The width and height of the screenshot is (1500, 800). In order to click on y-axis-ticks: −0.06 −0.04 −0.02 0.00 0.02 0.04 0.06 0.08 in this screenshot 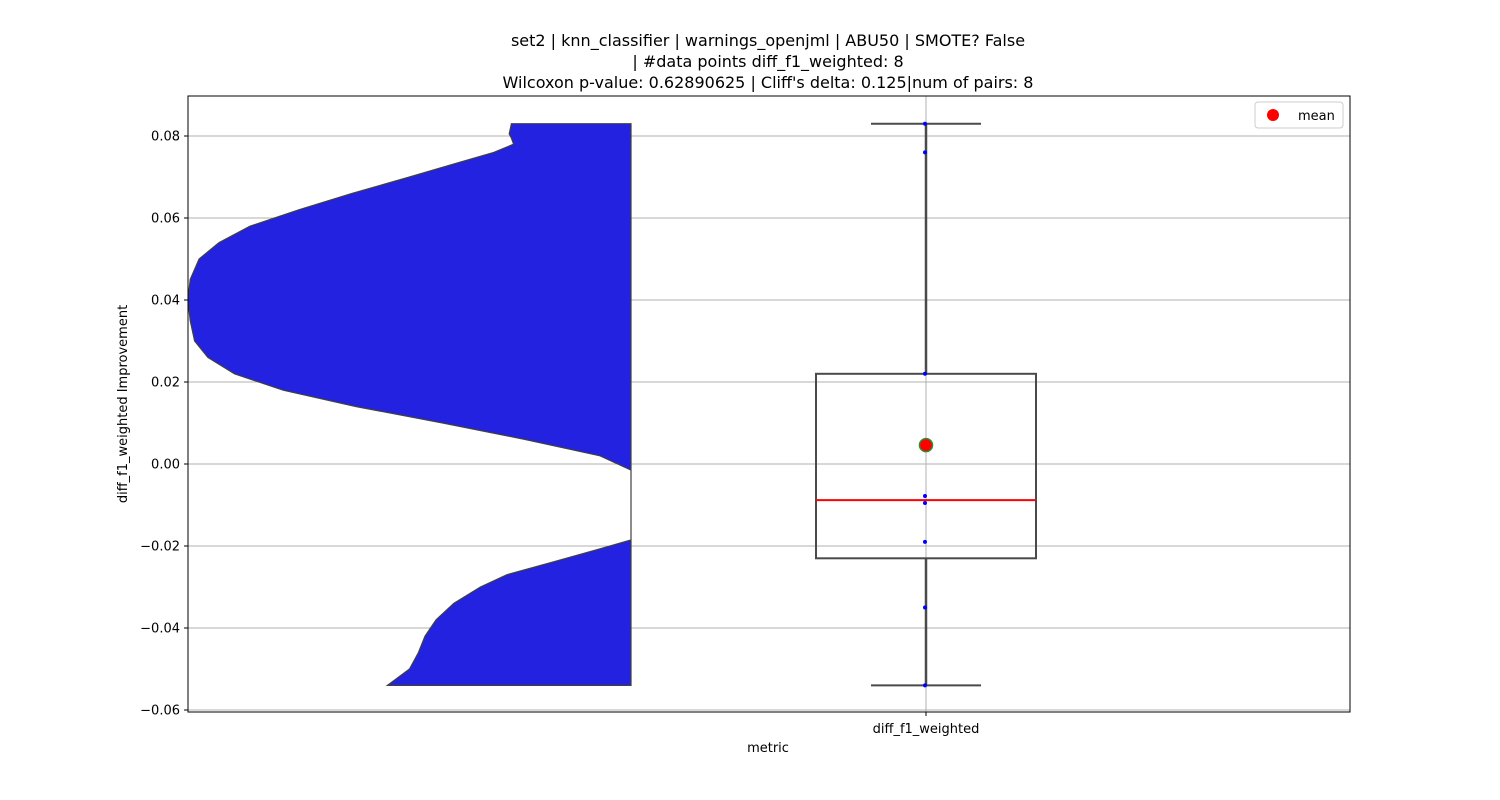, I will do `click(164, 424)`.